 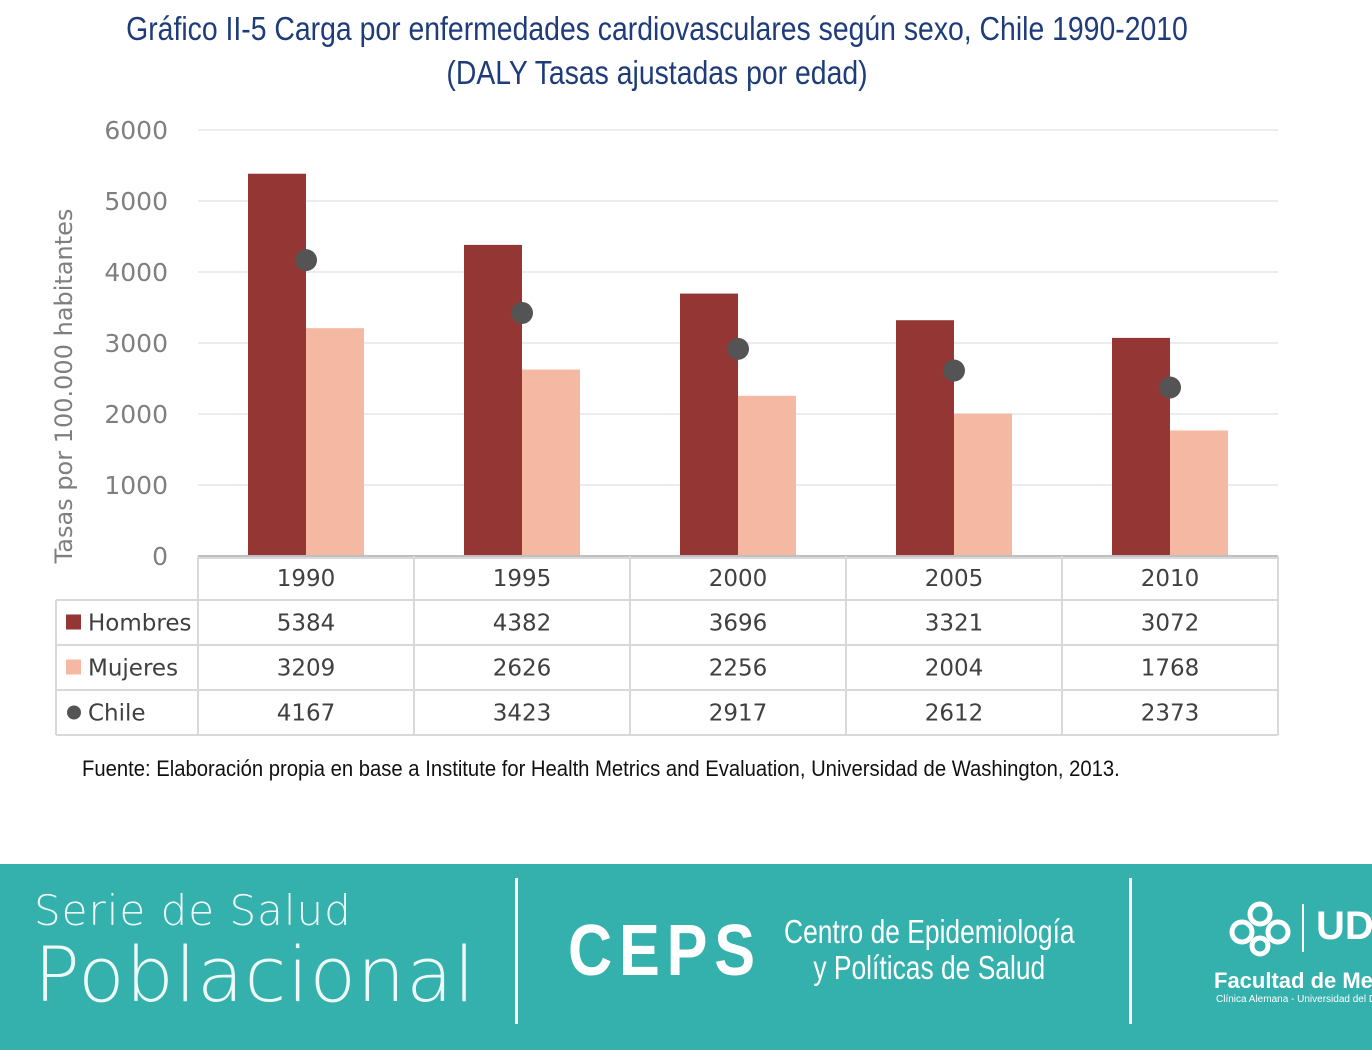 What do you see at coordinates (193, 910) in the screenshot?
I see `serie-title: Serie de Salud` at bounding box center [193, 910].